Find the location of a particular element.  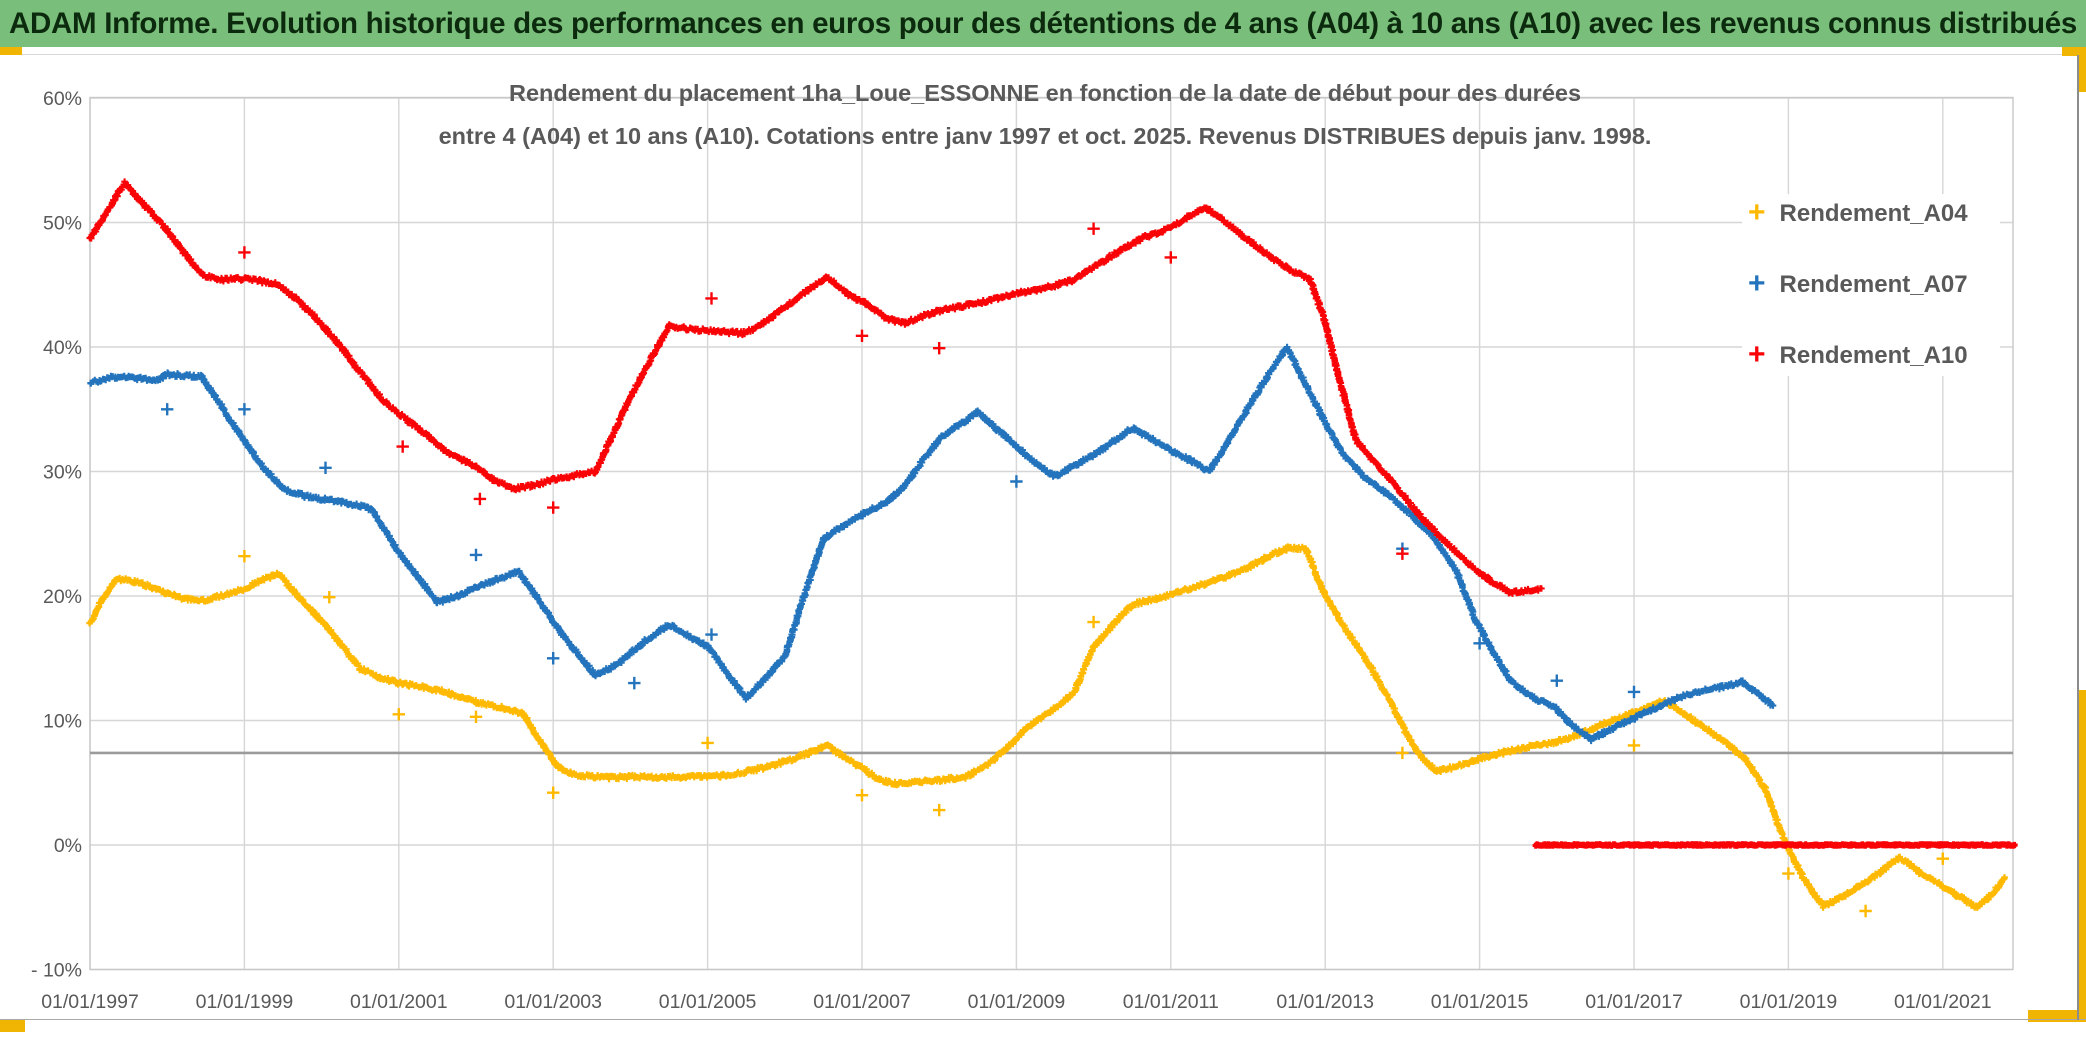

x-tick-1999: 01/01/1999 is located at coordinates (245, 1002).